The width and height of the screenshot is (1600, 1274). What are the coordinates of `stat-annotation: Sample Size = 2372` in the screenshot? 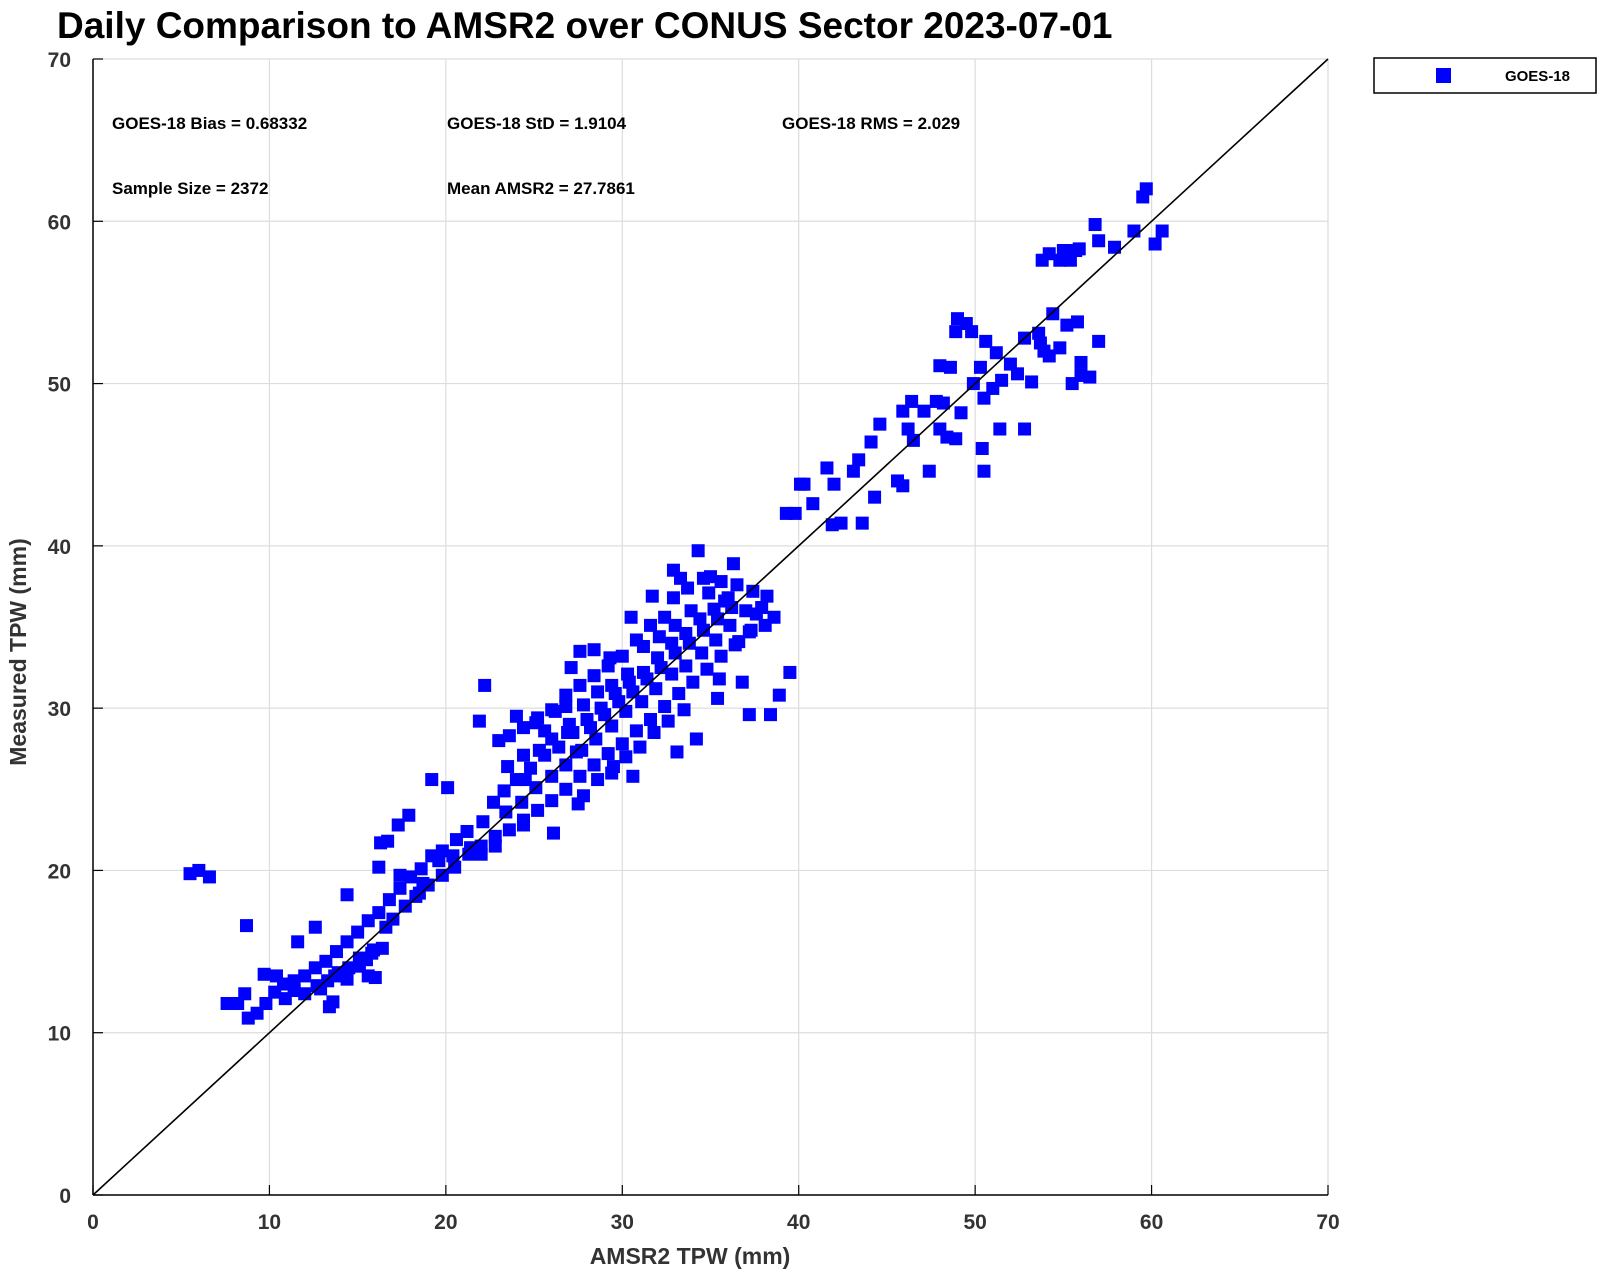 It's located at (190, 188).